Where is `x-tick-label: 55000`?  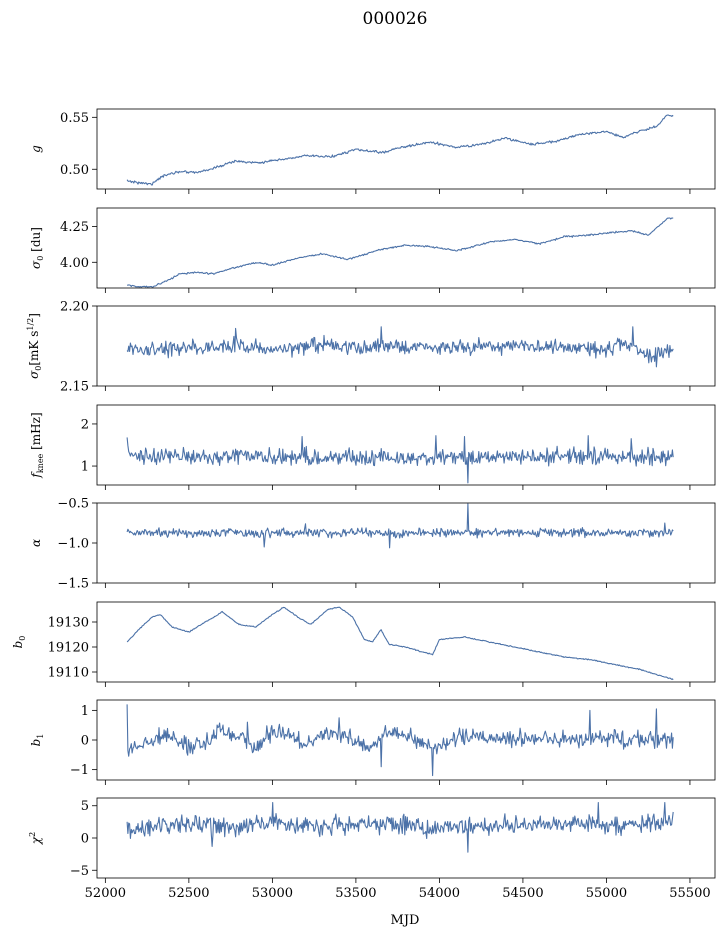
x-tick-label: 55000 is located at coordinates (606, 893).